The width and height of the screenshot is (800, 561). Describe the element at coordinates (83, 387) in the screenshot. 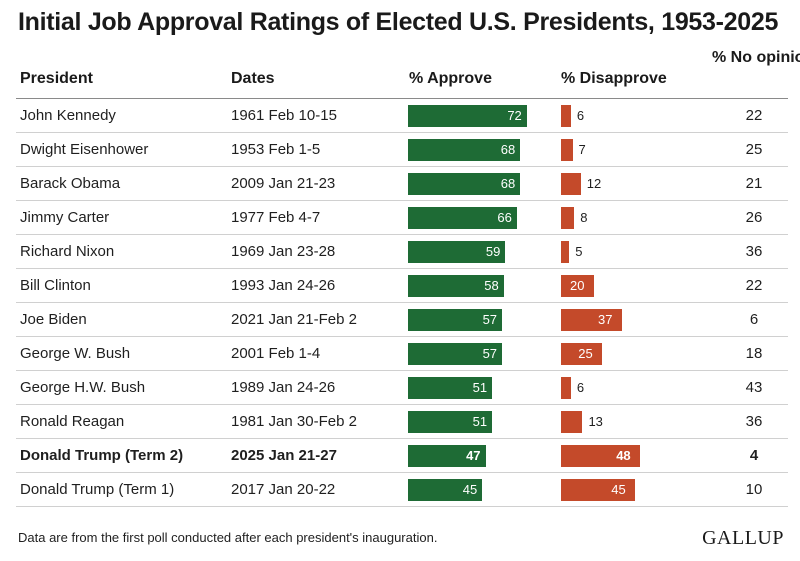

I see `president-name: George H.W. Bush` at that location.